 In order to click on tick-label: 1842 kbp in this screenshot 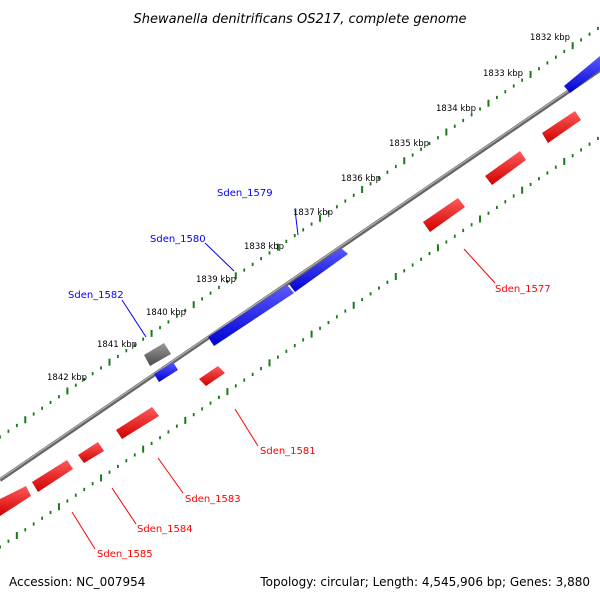, I will do `click(67, 378)`.